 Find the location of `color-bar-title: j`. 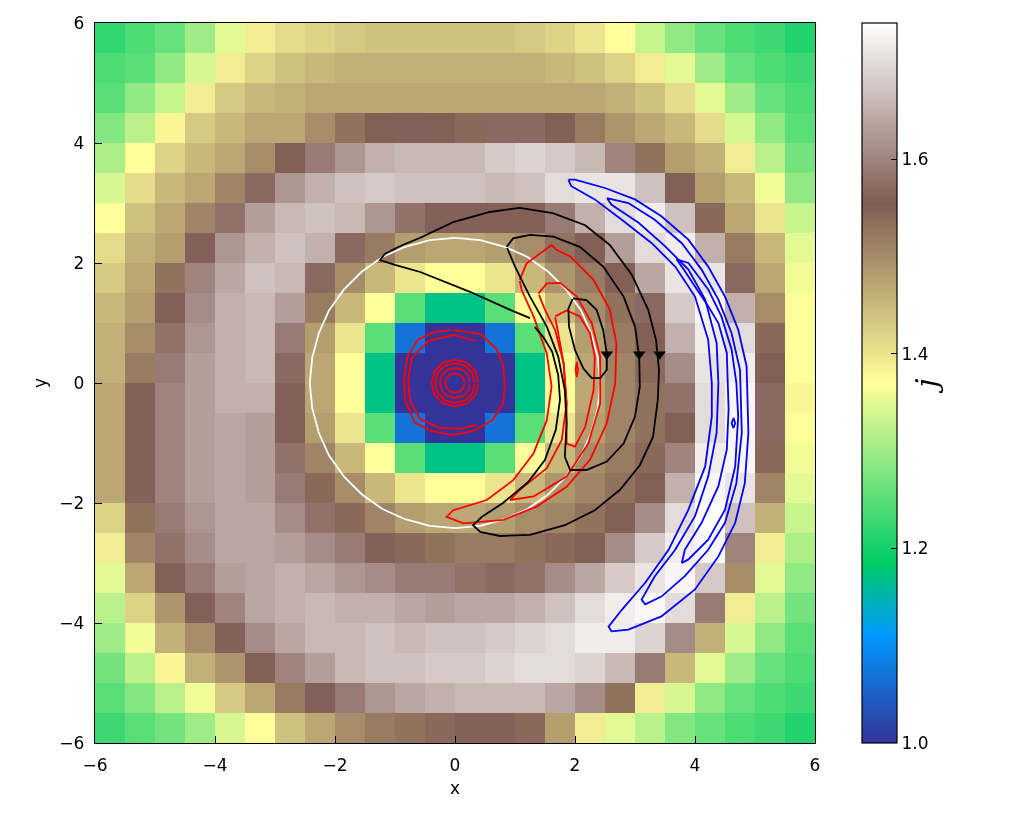

color-bar-title: j is located at coordinates (926, 386).